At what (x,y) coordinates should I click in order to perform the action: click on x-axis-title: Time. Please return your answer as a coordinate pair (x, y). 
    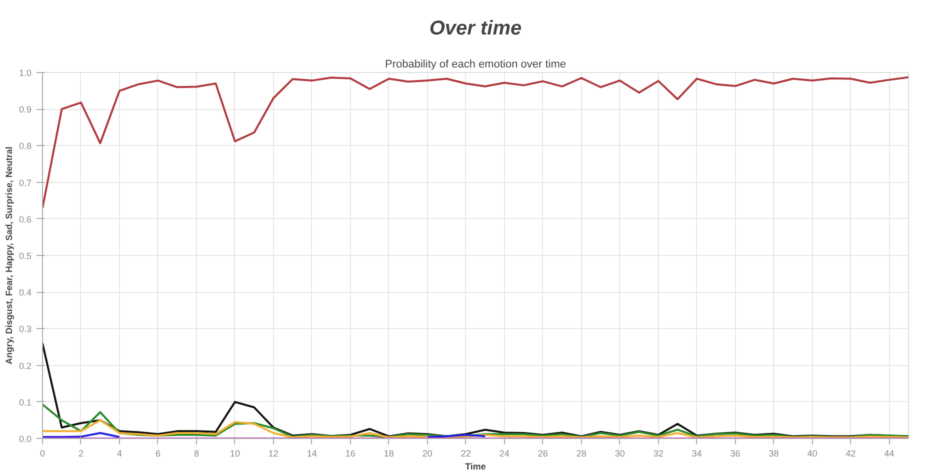
    Looking at the image, I should click on (475, 467).